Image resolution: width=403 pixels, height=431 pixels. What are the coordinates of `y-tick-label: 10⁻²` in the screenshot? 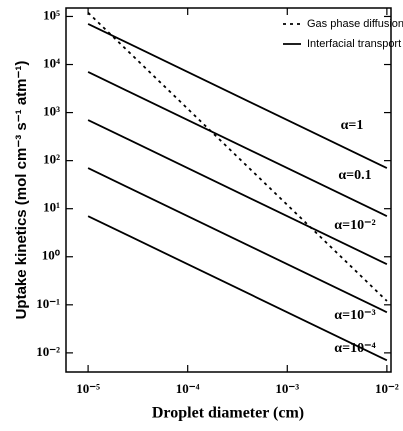 It's located at (48, 351).